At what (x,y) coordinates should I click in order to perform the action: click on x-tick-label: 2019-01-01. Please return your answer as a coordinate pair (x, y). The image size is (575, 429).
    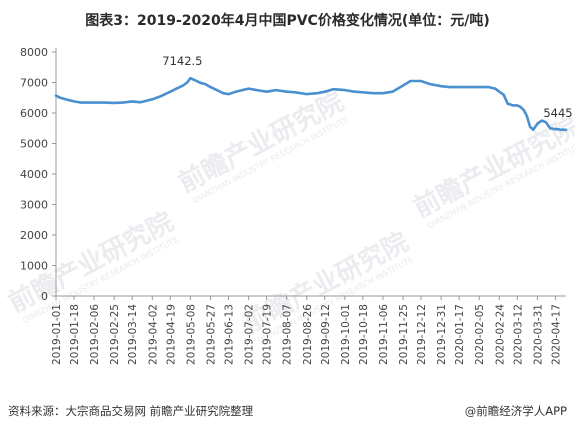
    Looking at the image, I should click on (57, 334).